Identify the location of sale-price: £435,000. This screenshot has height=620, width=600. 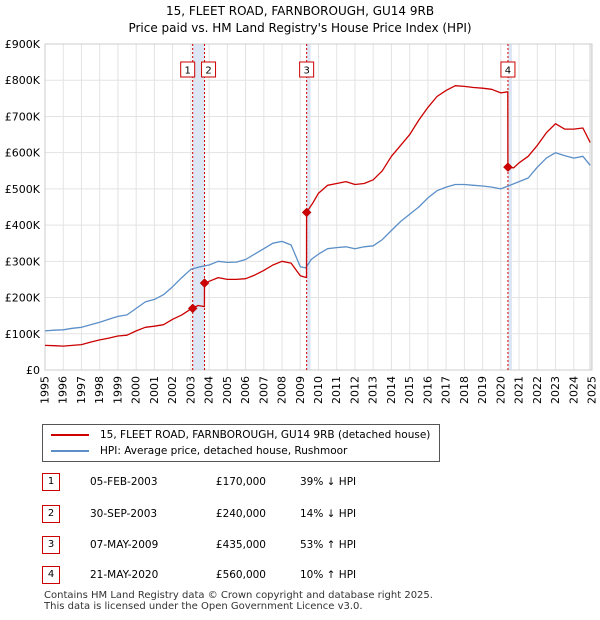
(240, 545).